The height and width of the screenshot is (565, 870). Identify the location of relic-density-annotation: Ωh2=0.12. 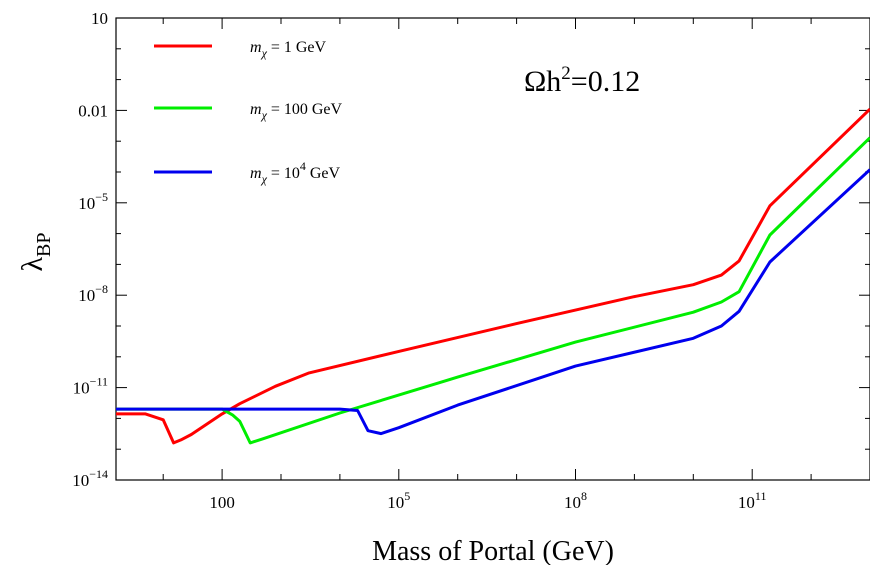
(582, 80).